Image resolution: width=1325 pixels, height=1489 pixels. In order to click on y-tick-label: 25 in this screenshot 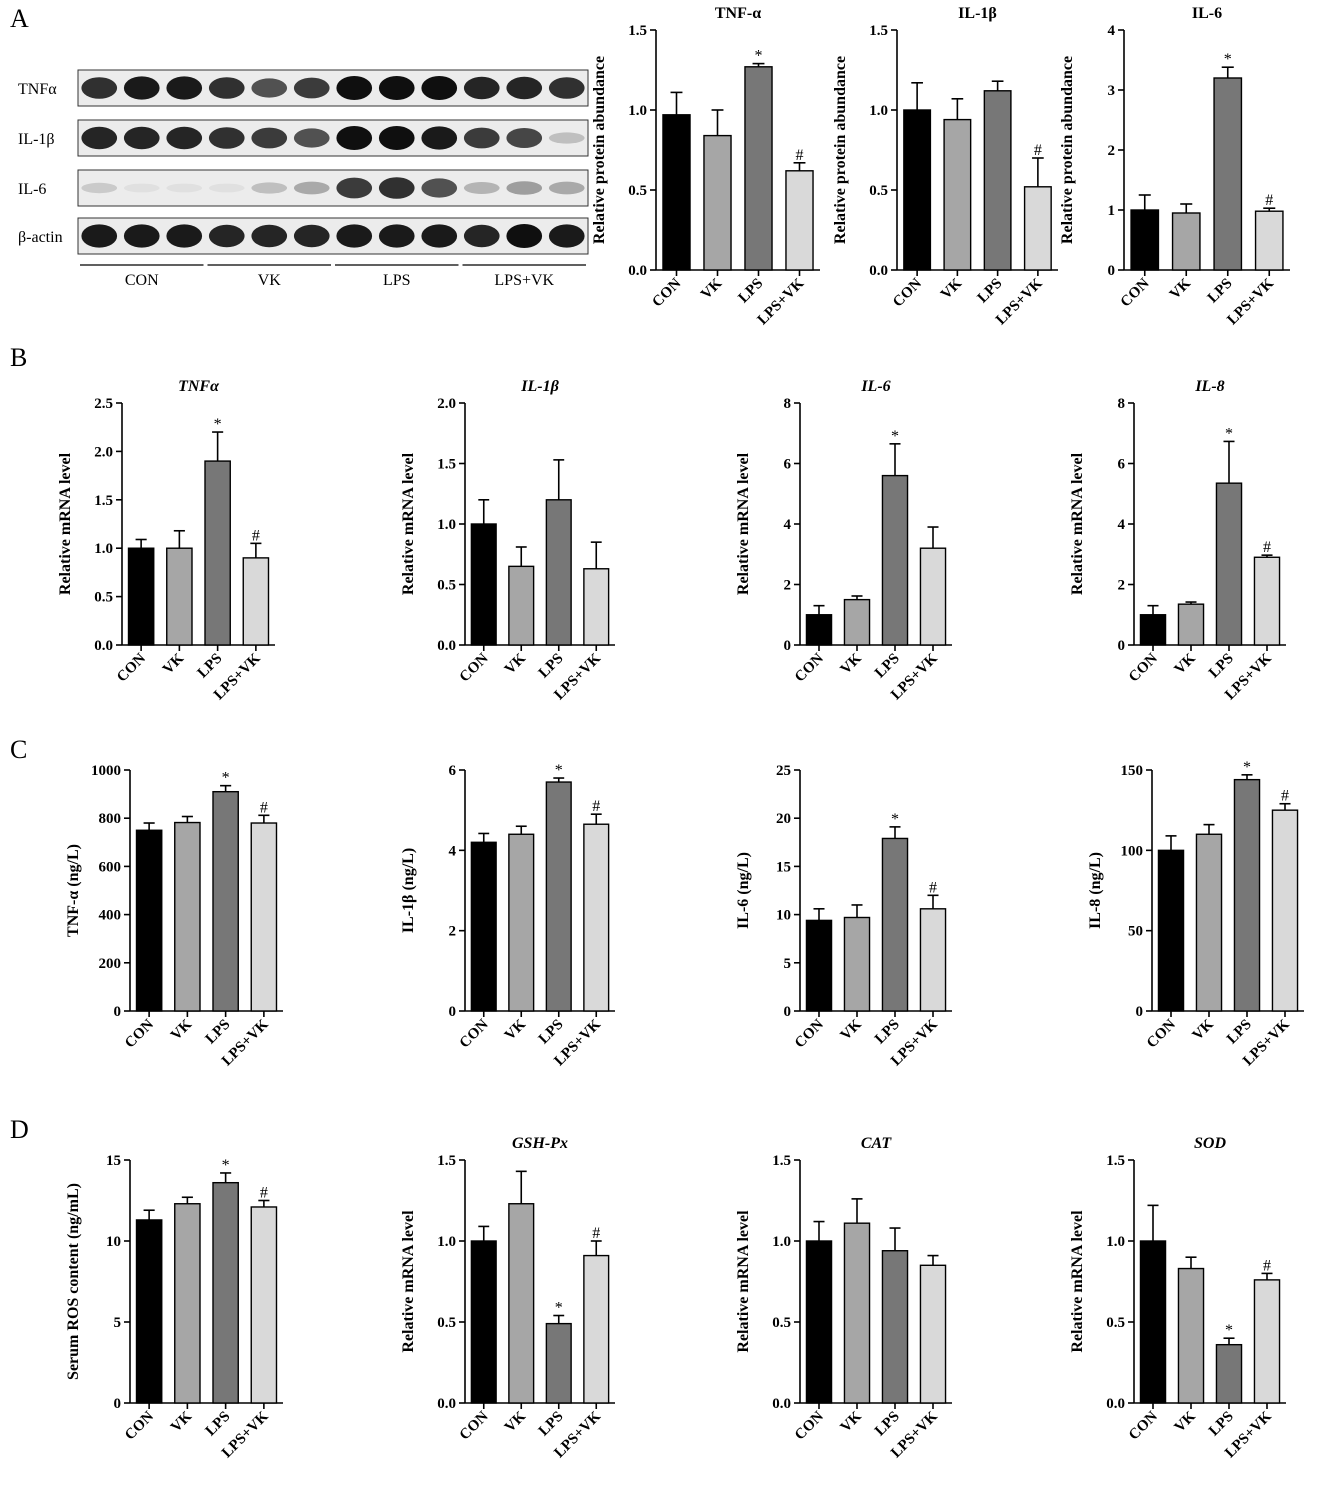, I will do `click(783, 771)`.